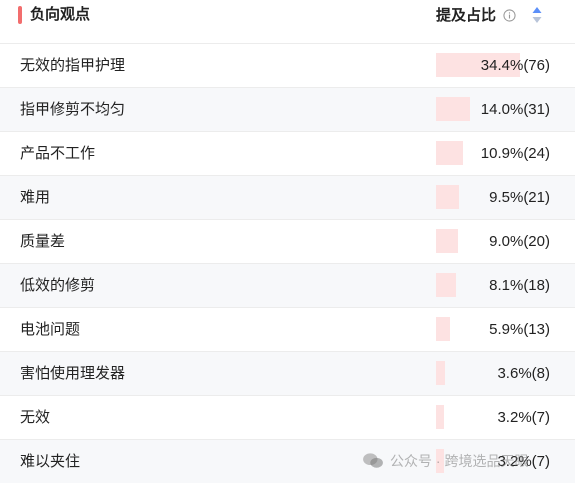 Image resolution: width=575 pixels, height=484 pixels. I want to click on opinion-label: 产品不工作, so click(58, 153).